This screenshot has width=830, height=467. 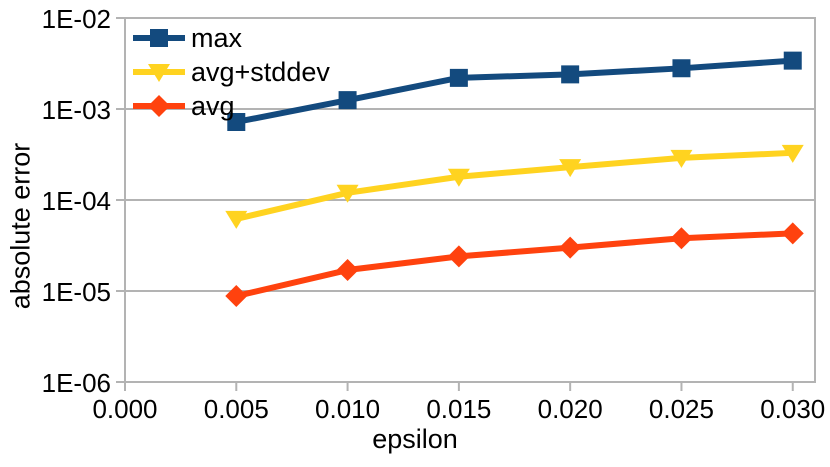 I want to click on legend-diamond-marker-icon, so click(x=159, y=106).